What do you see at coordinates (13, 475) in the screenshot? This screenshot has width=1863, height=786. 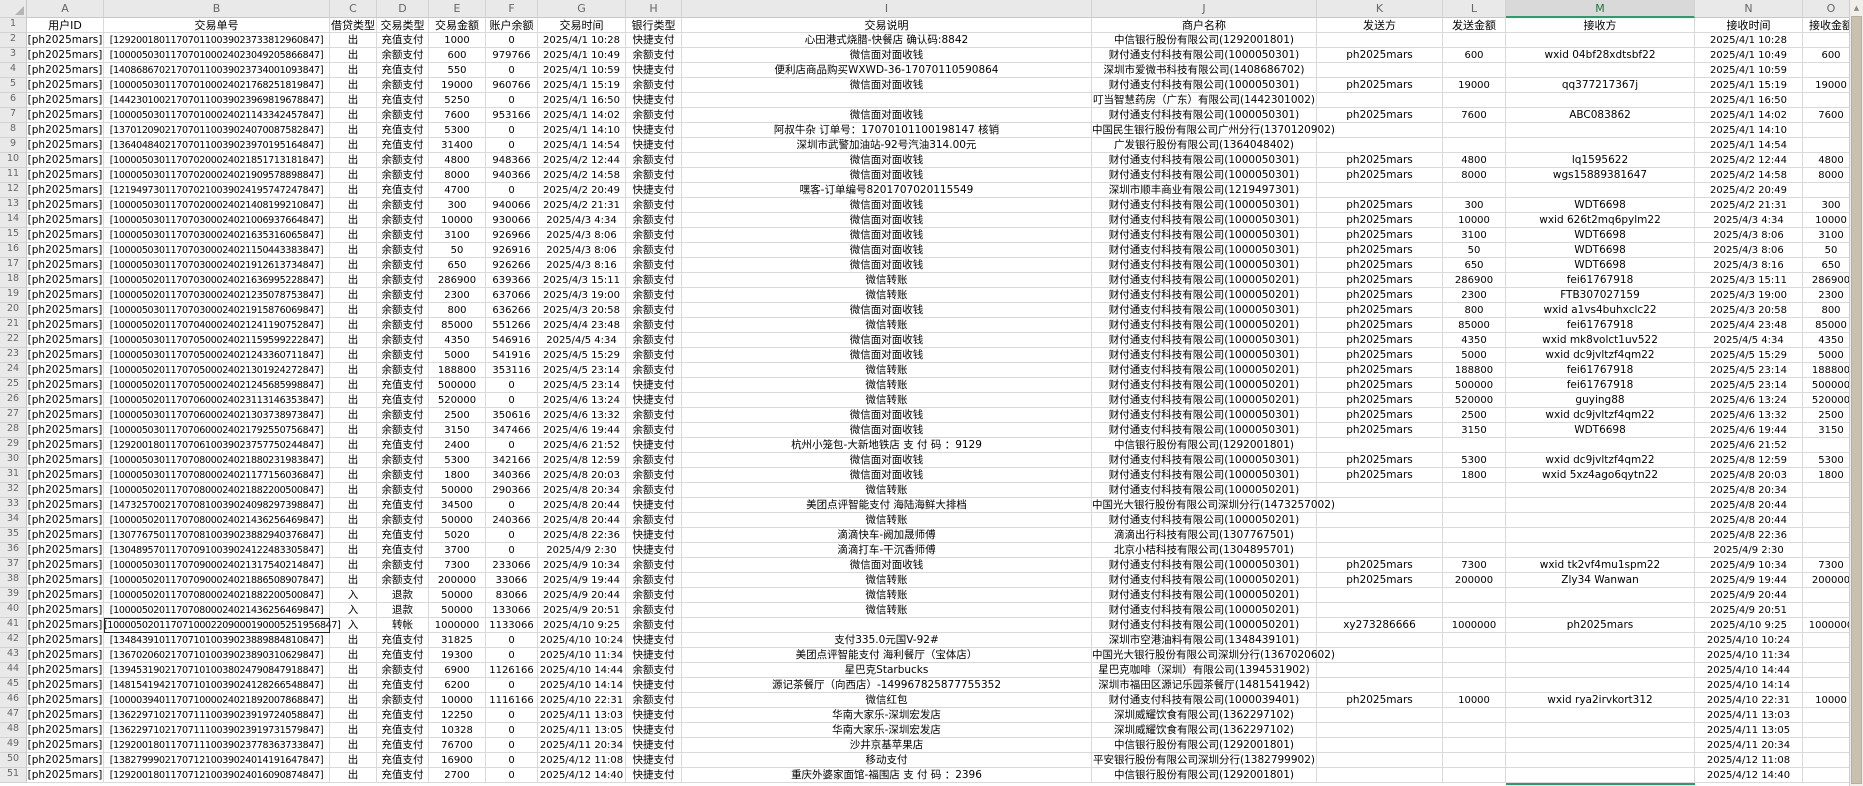 I see `row-header-31: 31` at bounding box center [13, 475].